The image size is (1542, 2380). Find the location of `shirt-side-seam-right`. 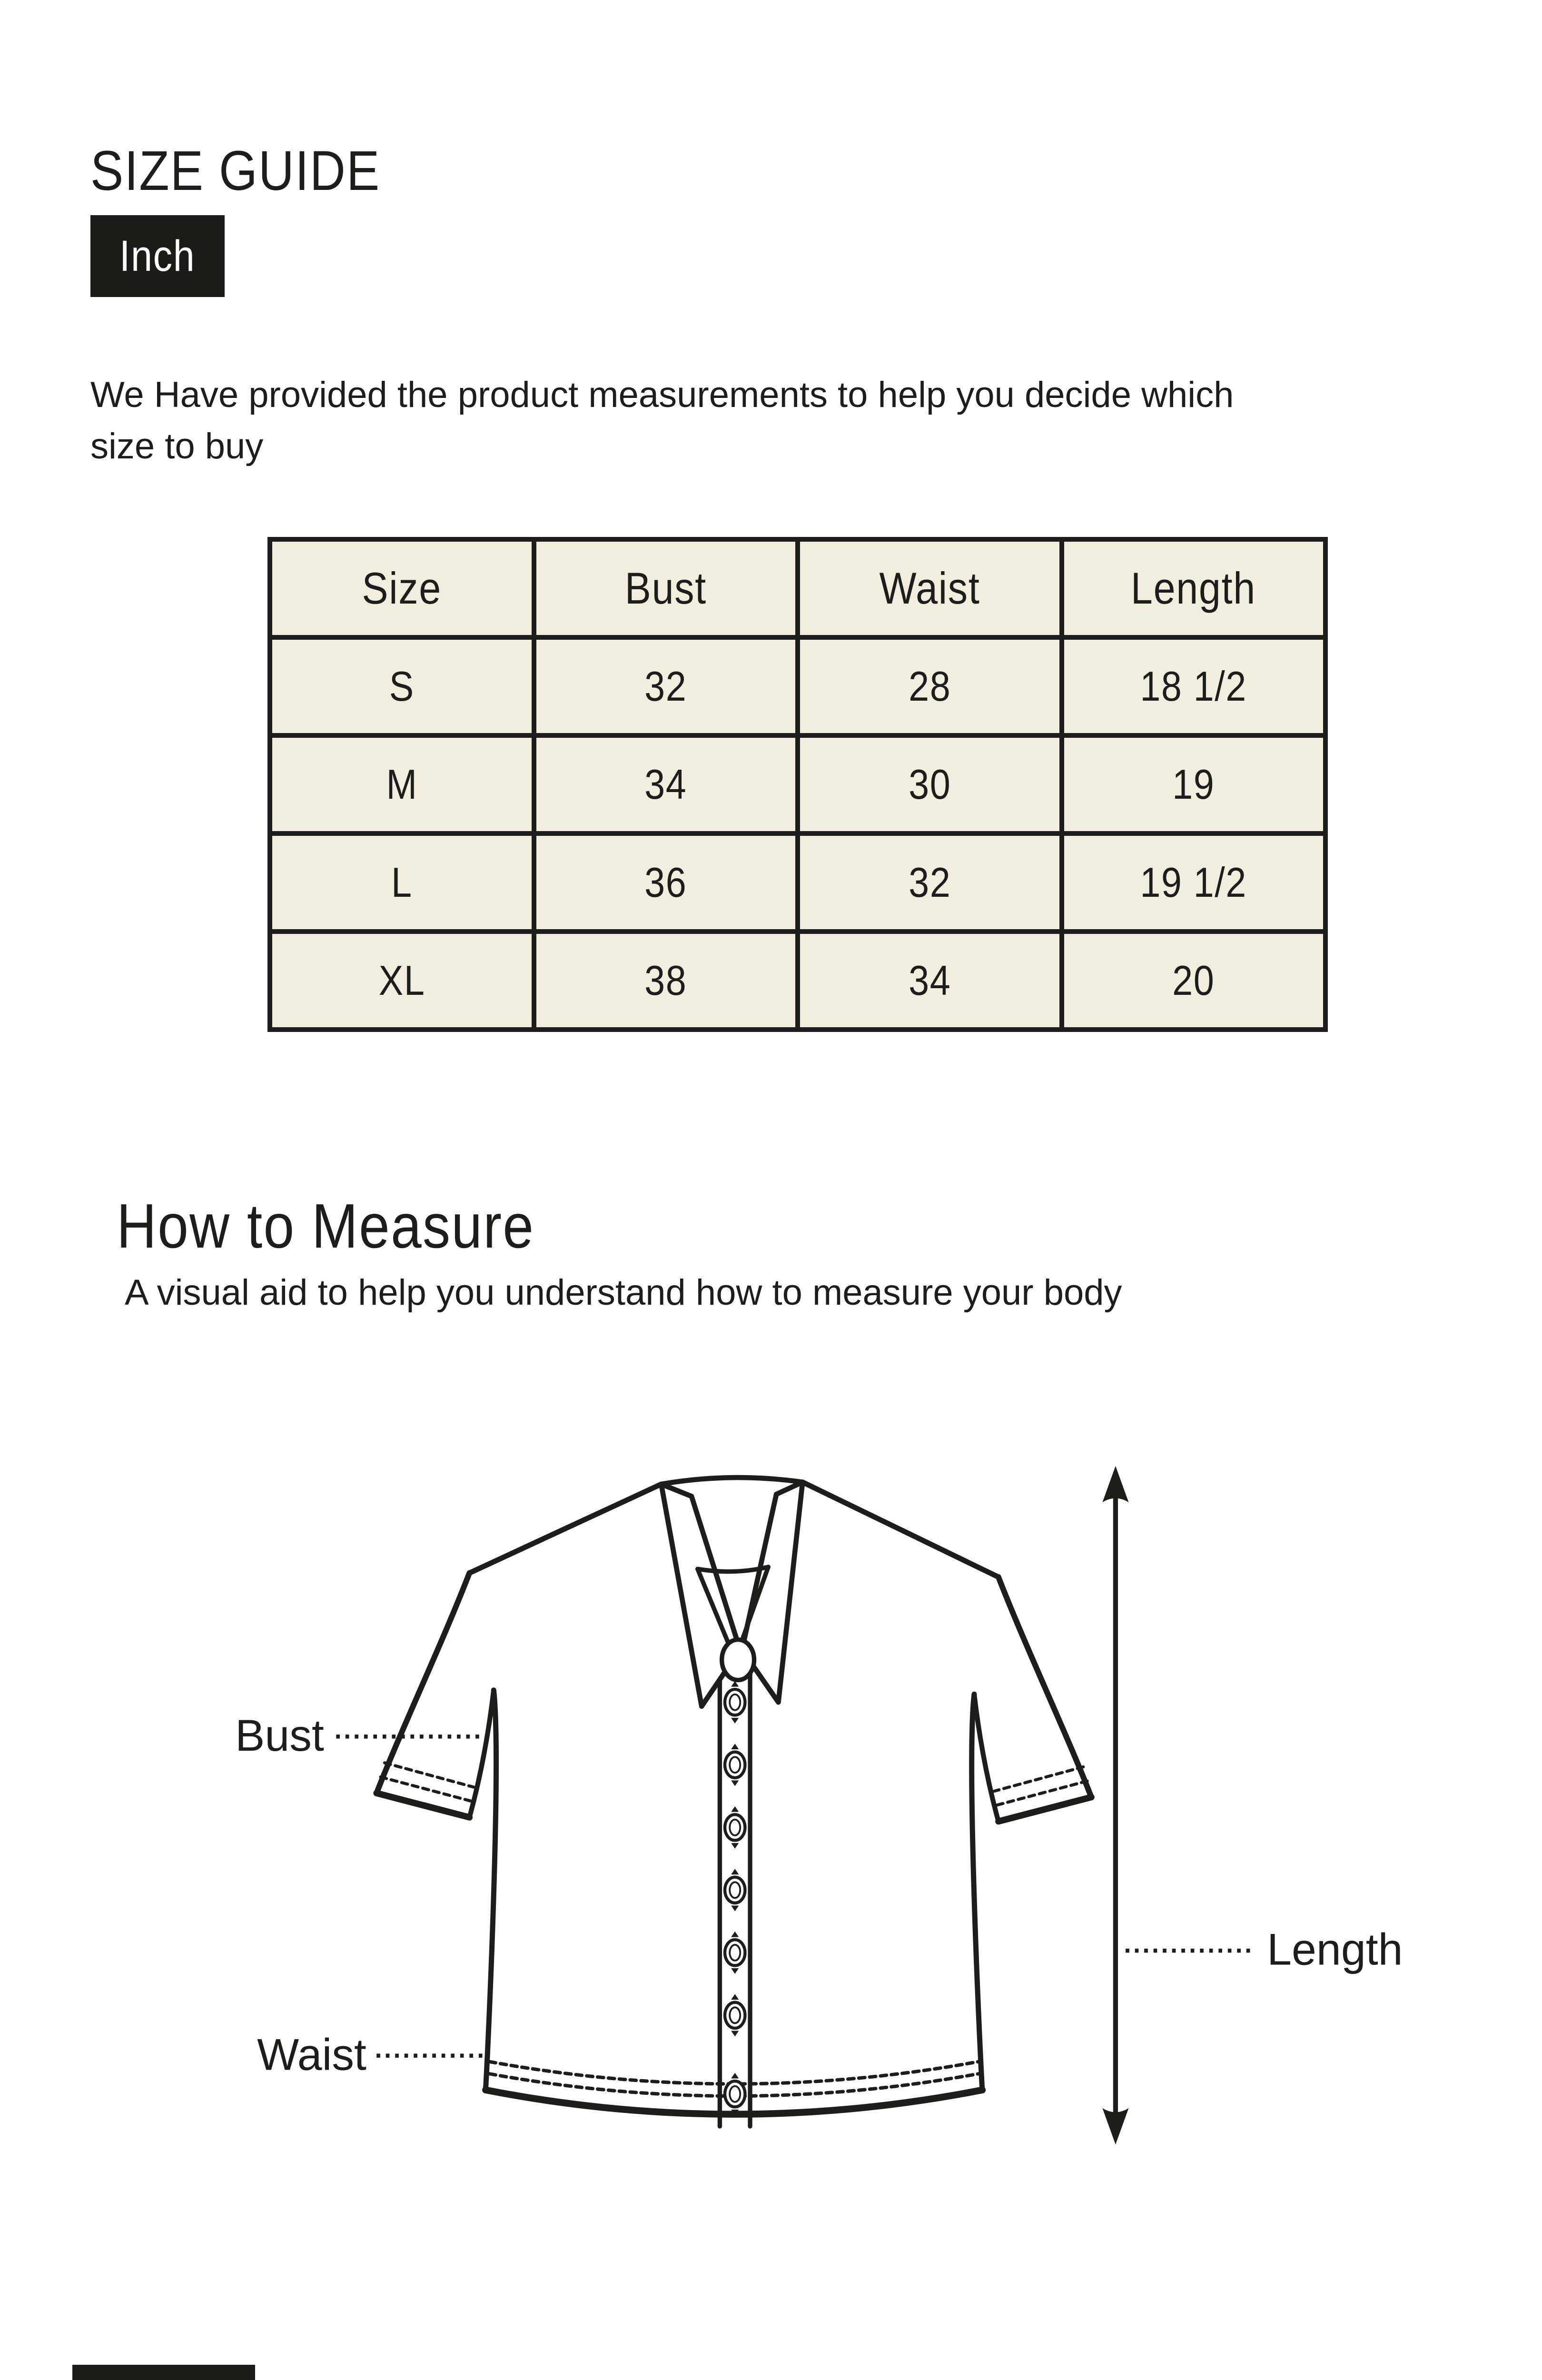

shirt-side-seam-right is located at coordinates (977, 1892).